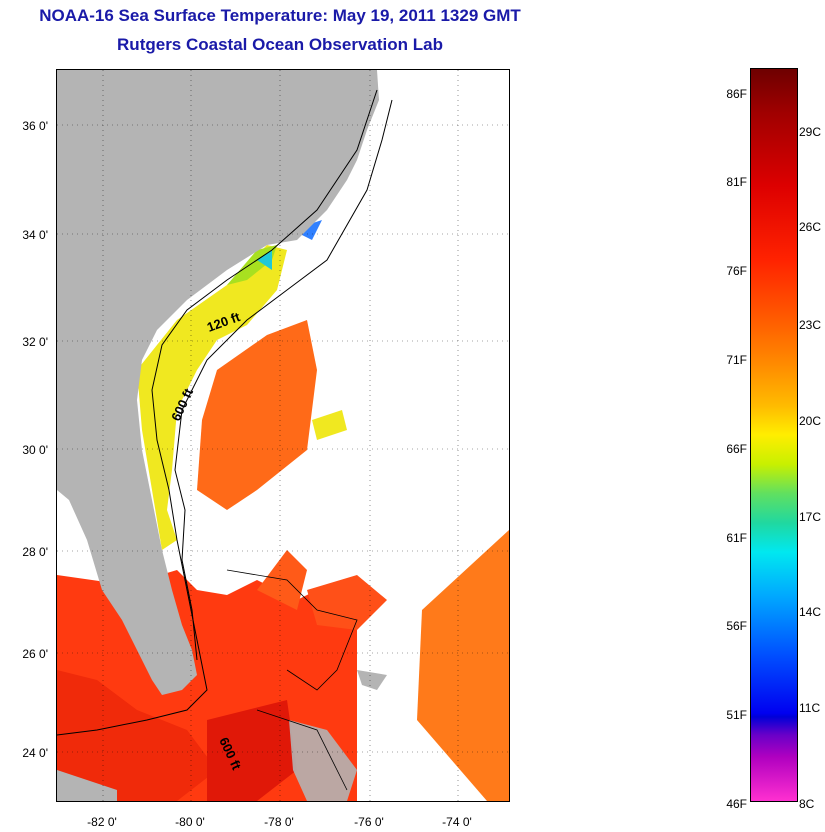  I want to click on colorbar-f-label: 51F, so click(736, 715).